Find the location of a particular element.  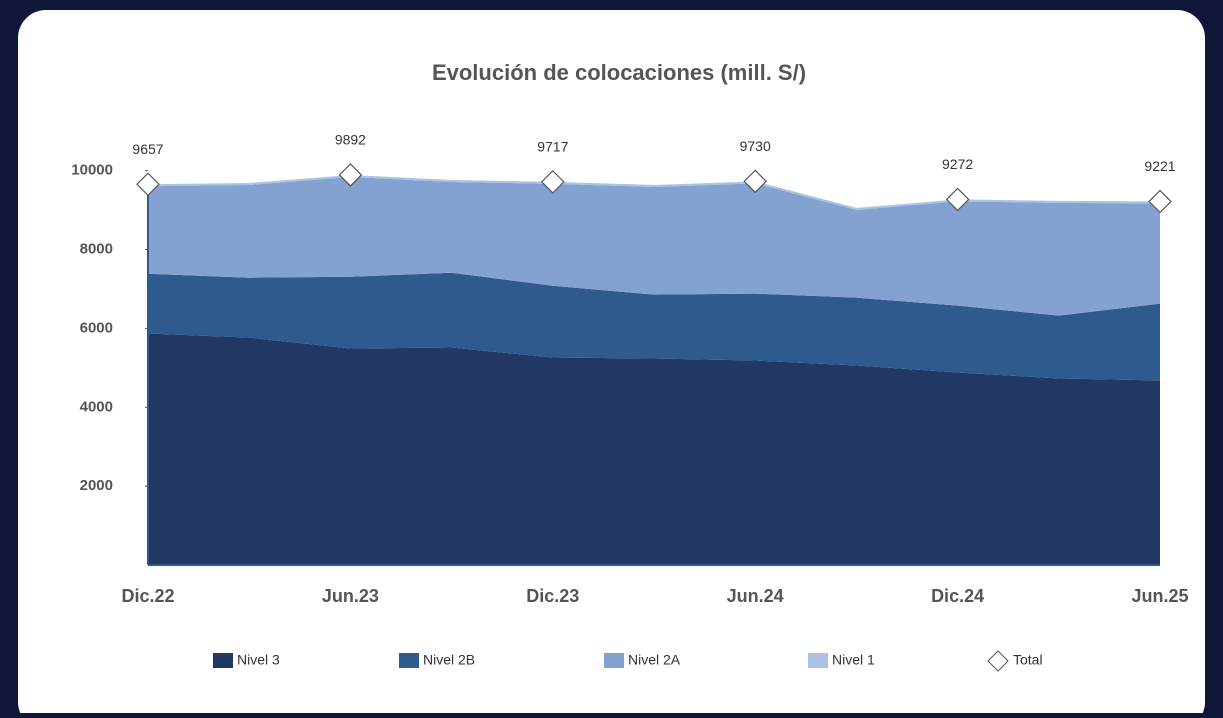

legend-marker is located at coordinates (998, 661).